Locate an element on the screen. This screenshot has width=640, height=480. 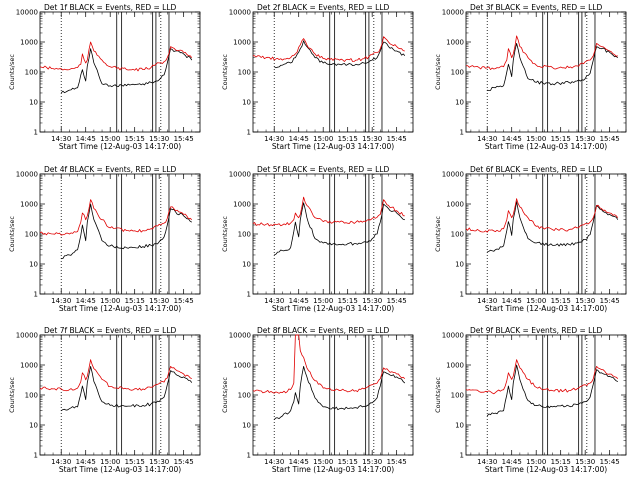
chart-title: Det 8f BLACK = Events, RED = LLD is located at coordinates (323, 330).